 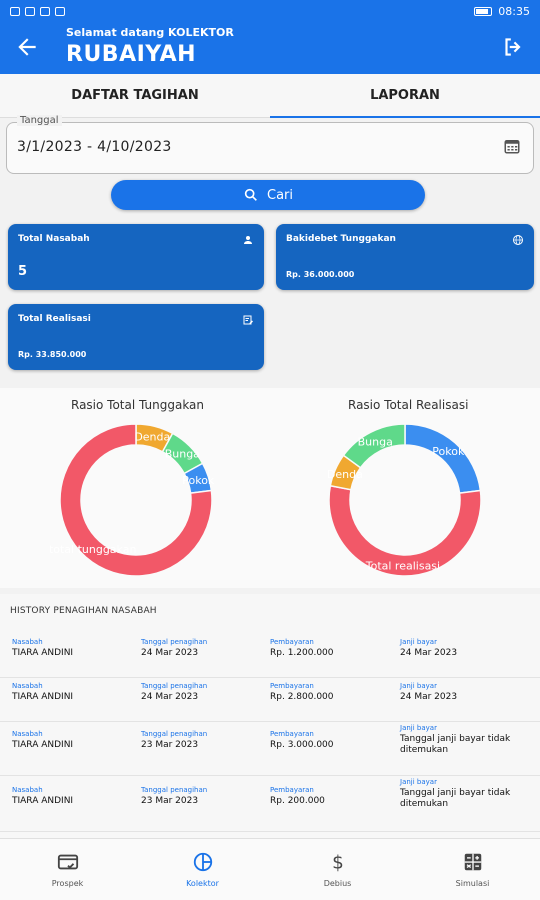 What do you see at coordinates (52, 354) in the screenshot?
I see `card-value: Rp. 33.850.000` at bounding box center [52, 354].